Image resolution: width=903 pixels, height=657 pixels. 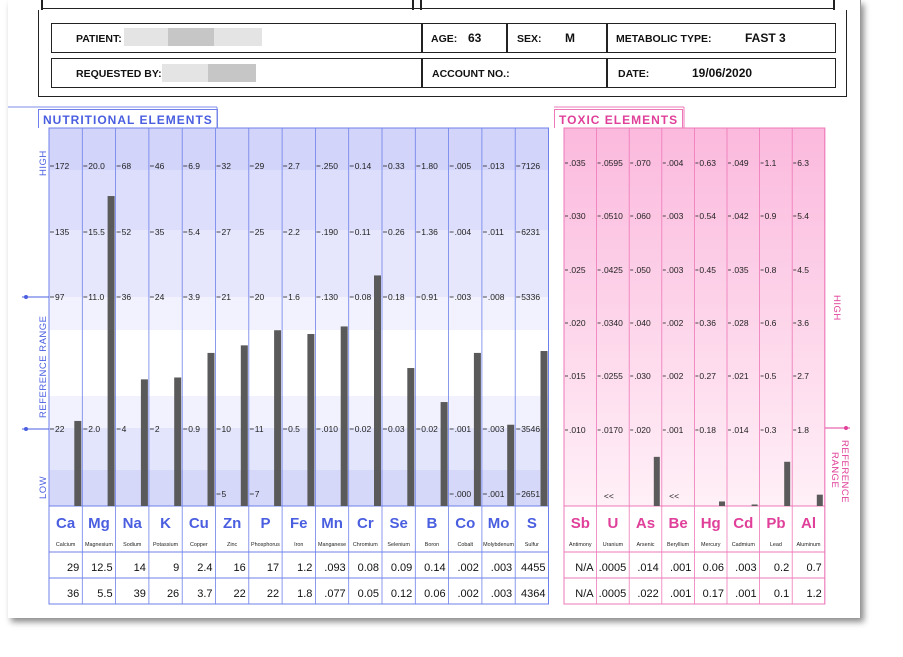 What do you see at coordinates (803, 323) in the screenshot?
I see `tick-label: 3.6` at bounding box center [803, 323].